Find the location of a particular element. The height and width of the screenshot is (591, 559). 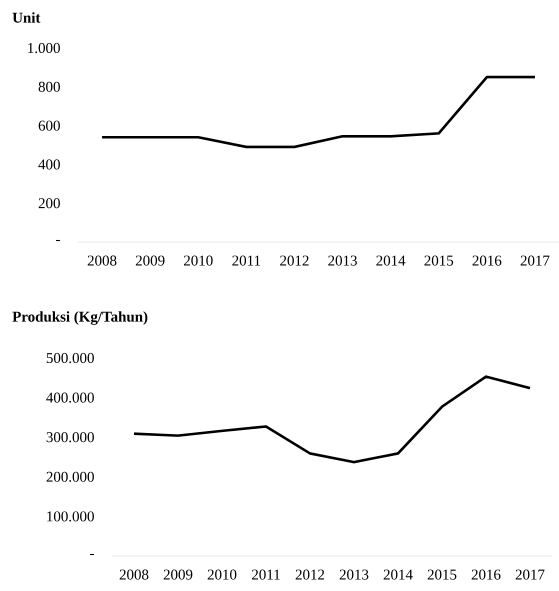

y-axis-title: Produksi (Kg/Tahun) is located at coordinates (80, 318).